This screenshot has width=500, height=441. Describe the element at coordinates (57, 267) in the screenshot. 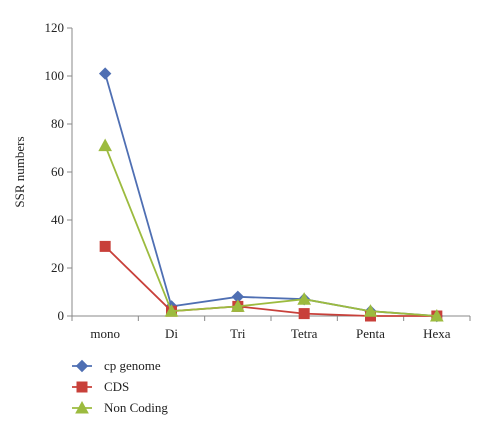

I see `y-tick-label: 20` at that location.